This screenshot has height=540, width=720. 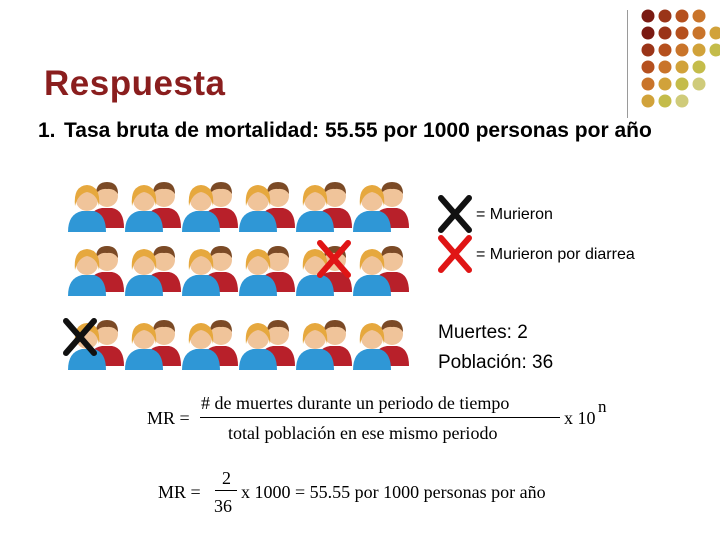 What do you see at coordinates (226, 478) in the screenshot?
I see `formula-applied-numerator: 2` at bounding box center [226, 478].